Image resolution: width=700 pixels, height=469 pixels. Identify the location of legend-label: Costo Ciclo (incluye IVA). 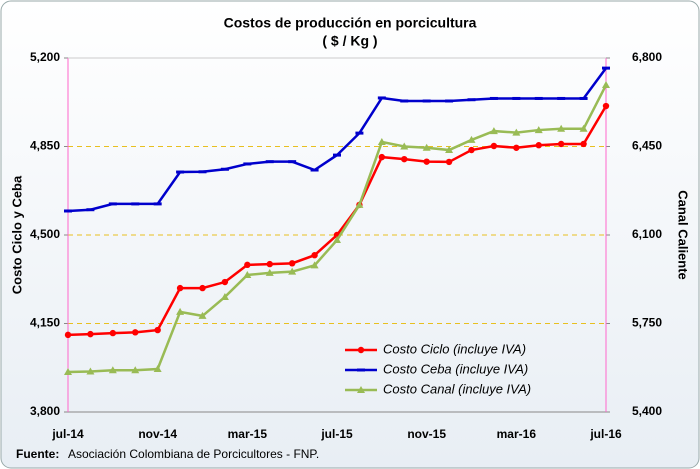
(454, 348).